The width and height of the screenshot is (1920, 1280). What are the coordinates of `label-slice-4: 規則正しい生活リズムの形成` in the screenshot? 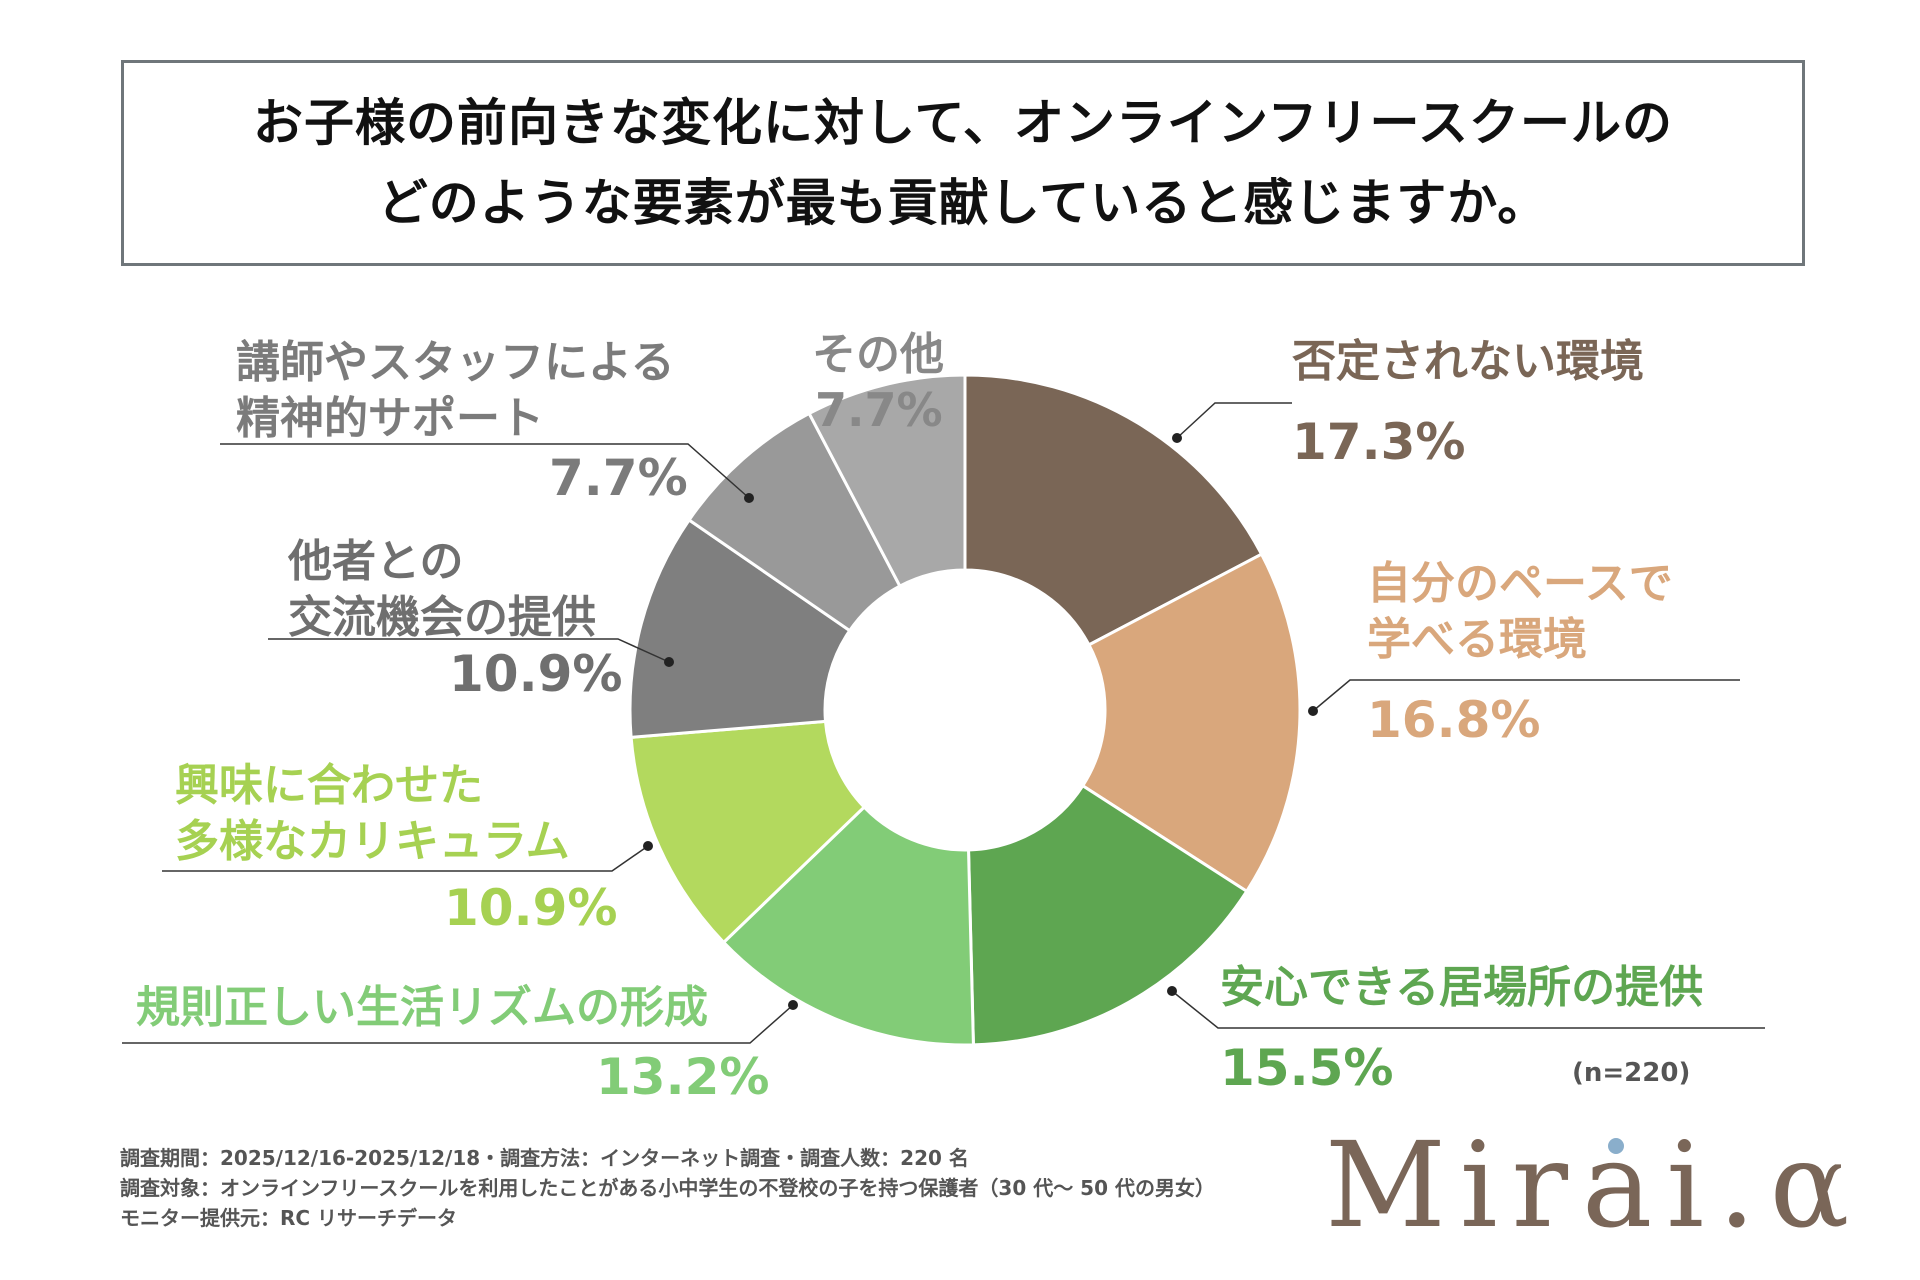 It's located at (422, 1008).